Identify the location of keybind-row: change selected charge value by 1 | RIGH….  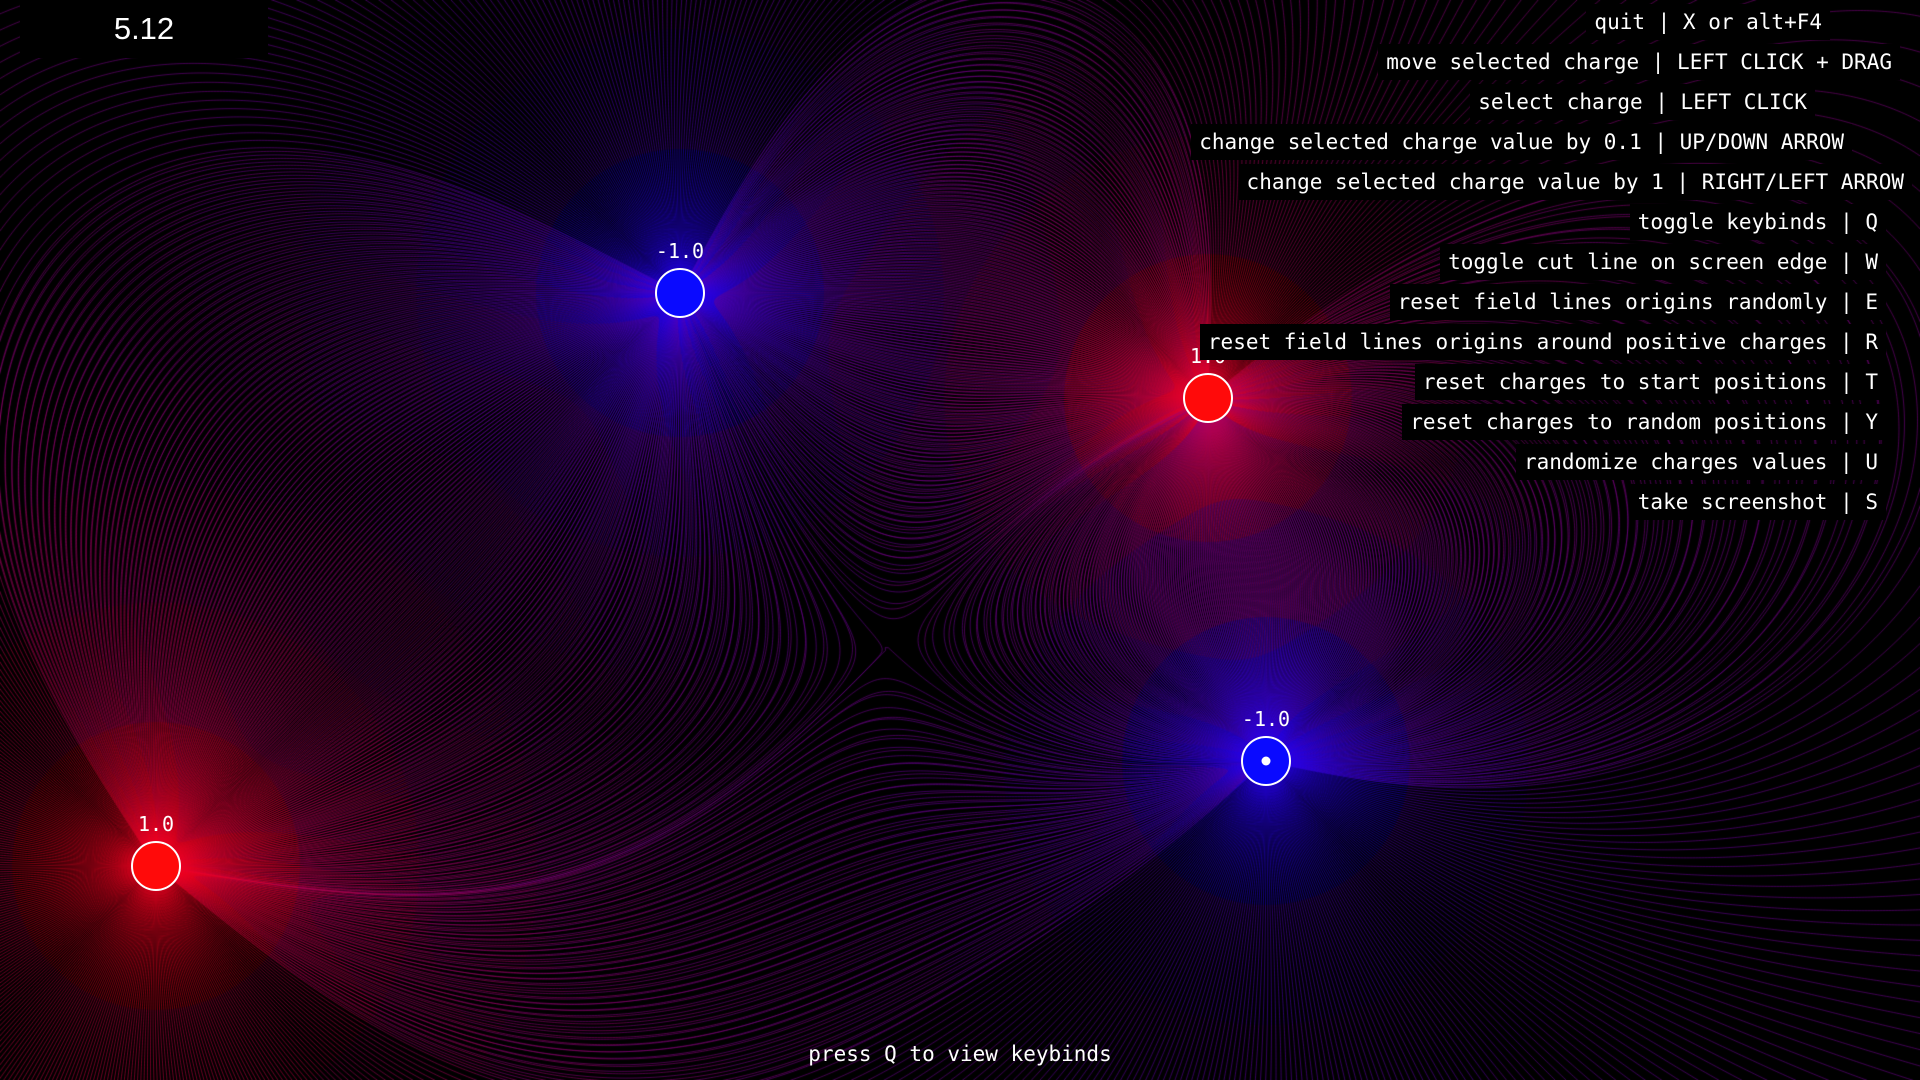
(1575, 182).